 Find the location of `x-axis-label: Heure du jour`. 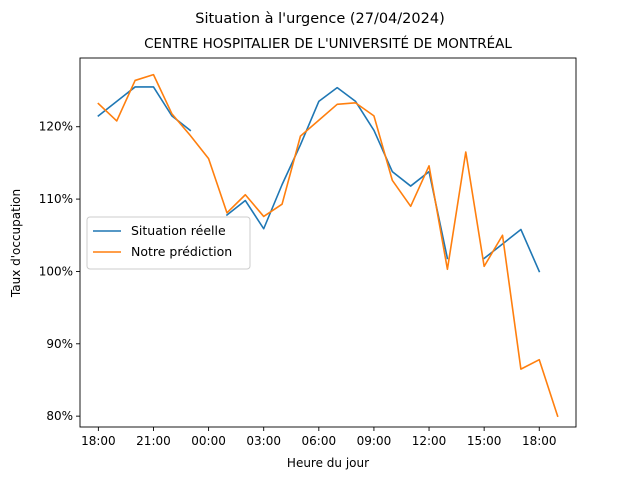

x-axis-label: Heure du jour is located at coordinates (328, 463).